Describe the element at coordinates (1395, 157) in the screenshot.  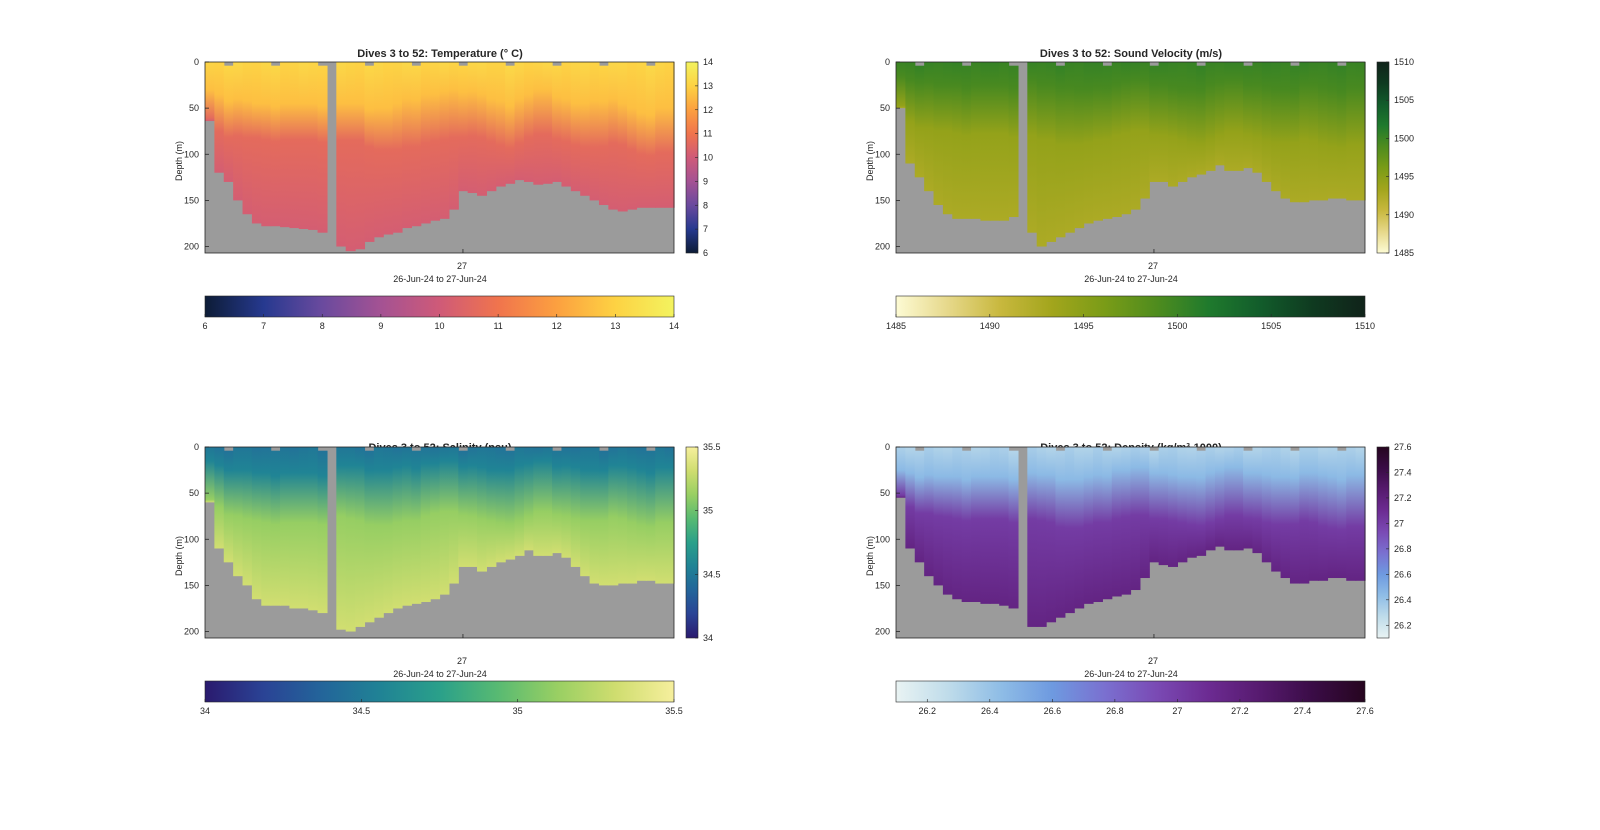
I see `sound-velocity-side-colorbar: 1485 1490 1495 1500 1505 1510` at that location.